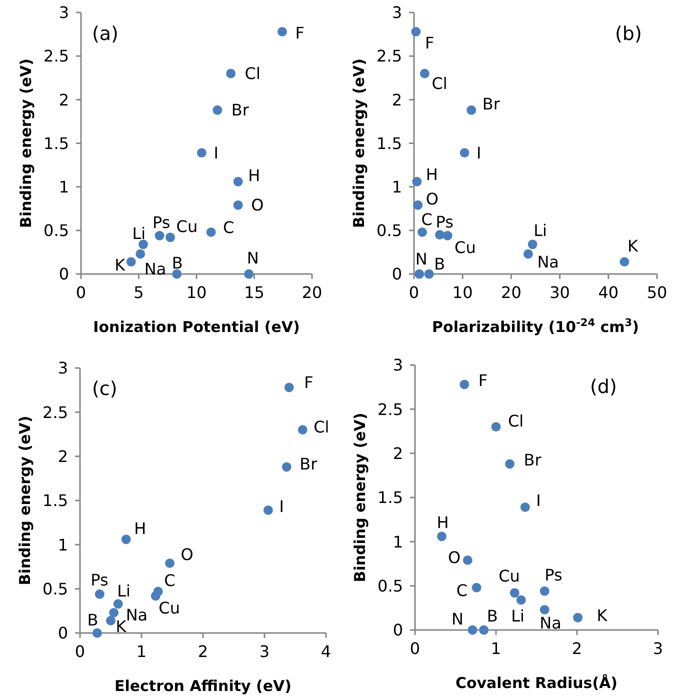 This screenshot has height=700, width=680. Describe the element at coordinates (254, 292) in the screenshot. I see `x-tick-label: 15` at that location.